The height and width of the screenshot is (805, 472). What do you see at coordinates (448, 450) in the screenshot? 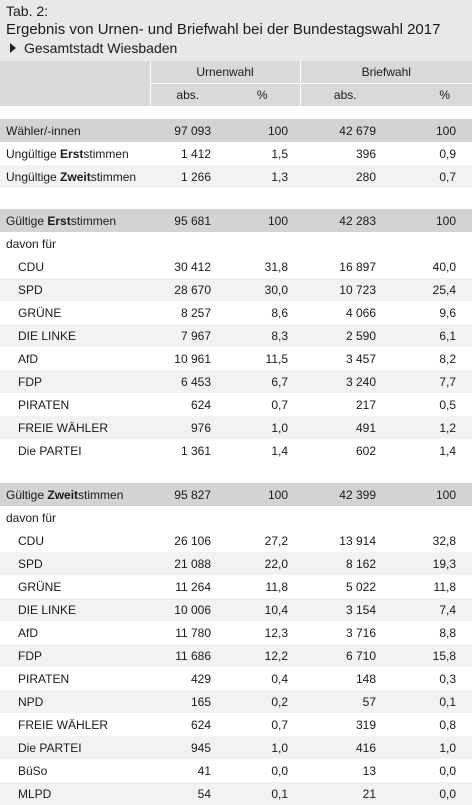
I see `brief-pct-cell: 1,4` at bounding box center [448, 450].